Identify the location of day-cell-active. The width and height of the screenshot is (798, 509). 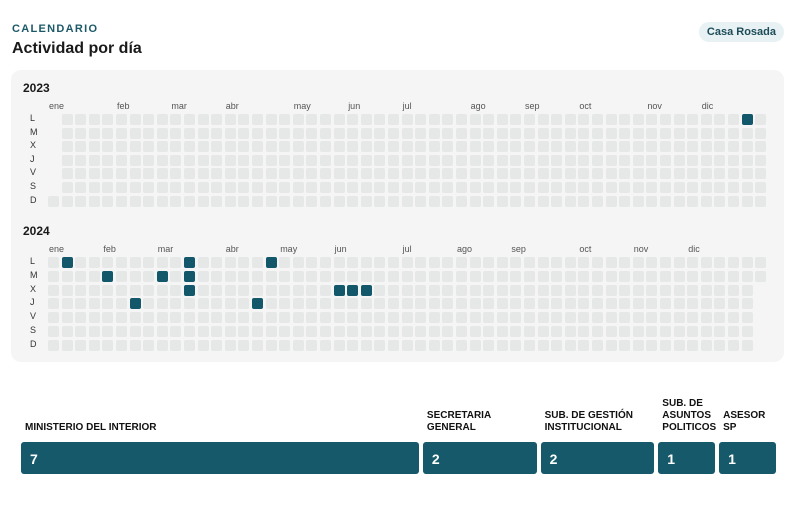
(257, 304).